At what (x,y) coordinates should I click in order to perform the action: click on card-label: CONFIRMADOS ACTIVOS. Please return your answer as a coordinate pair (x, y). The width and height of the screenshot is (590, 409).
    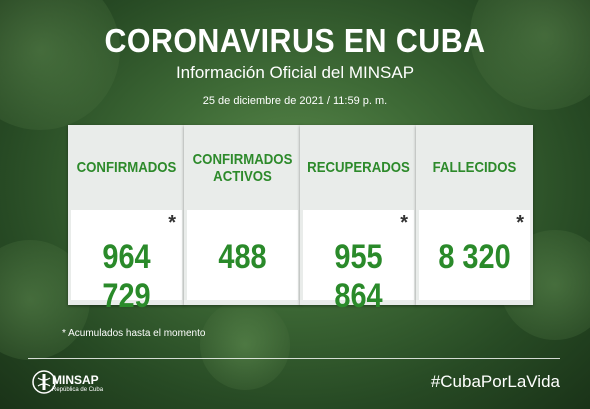
    Looking at the image, I should click on (242, 167).